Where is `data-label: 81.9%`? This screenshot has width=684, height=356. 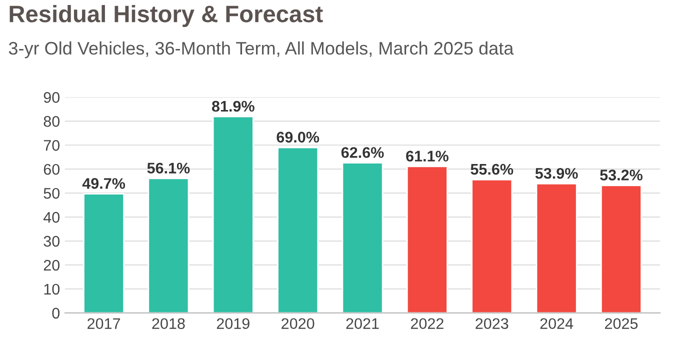
data-label: 81.9% is located at coordinates (233, 106).